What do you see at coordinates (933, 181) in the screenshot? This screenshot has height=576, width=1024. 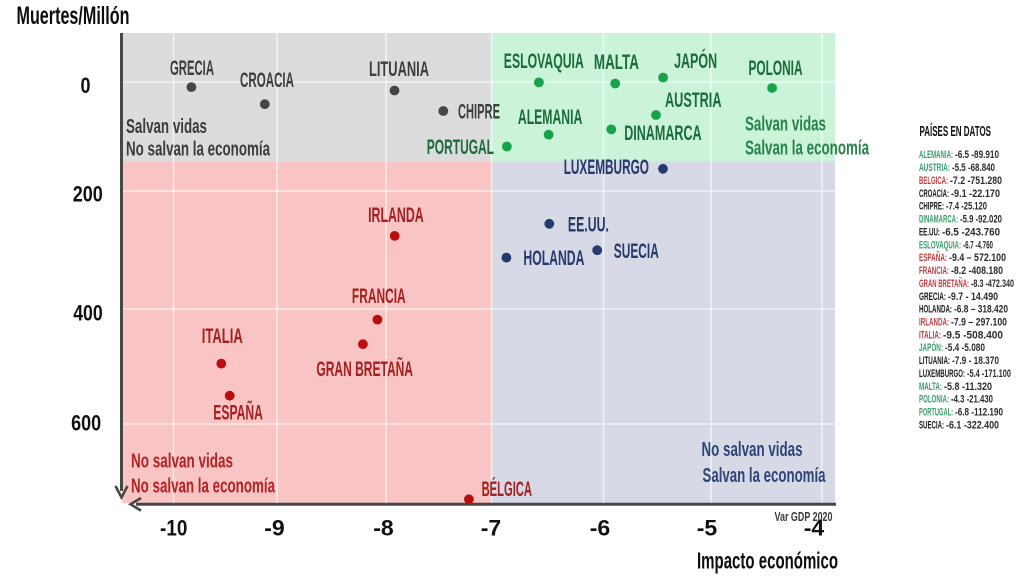 I see `svg-text: BELGICA:` at bounding box center [933, 181].